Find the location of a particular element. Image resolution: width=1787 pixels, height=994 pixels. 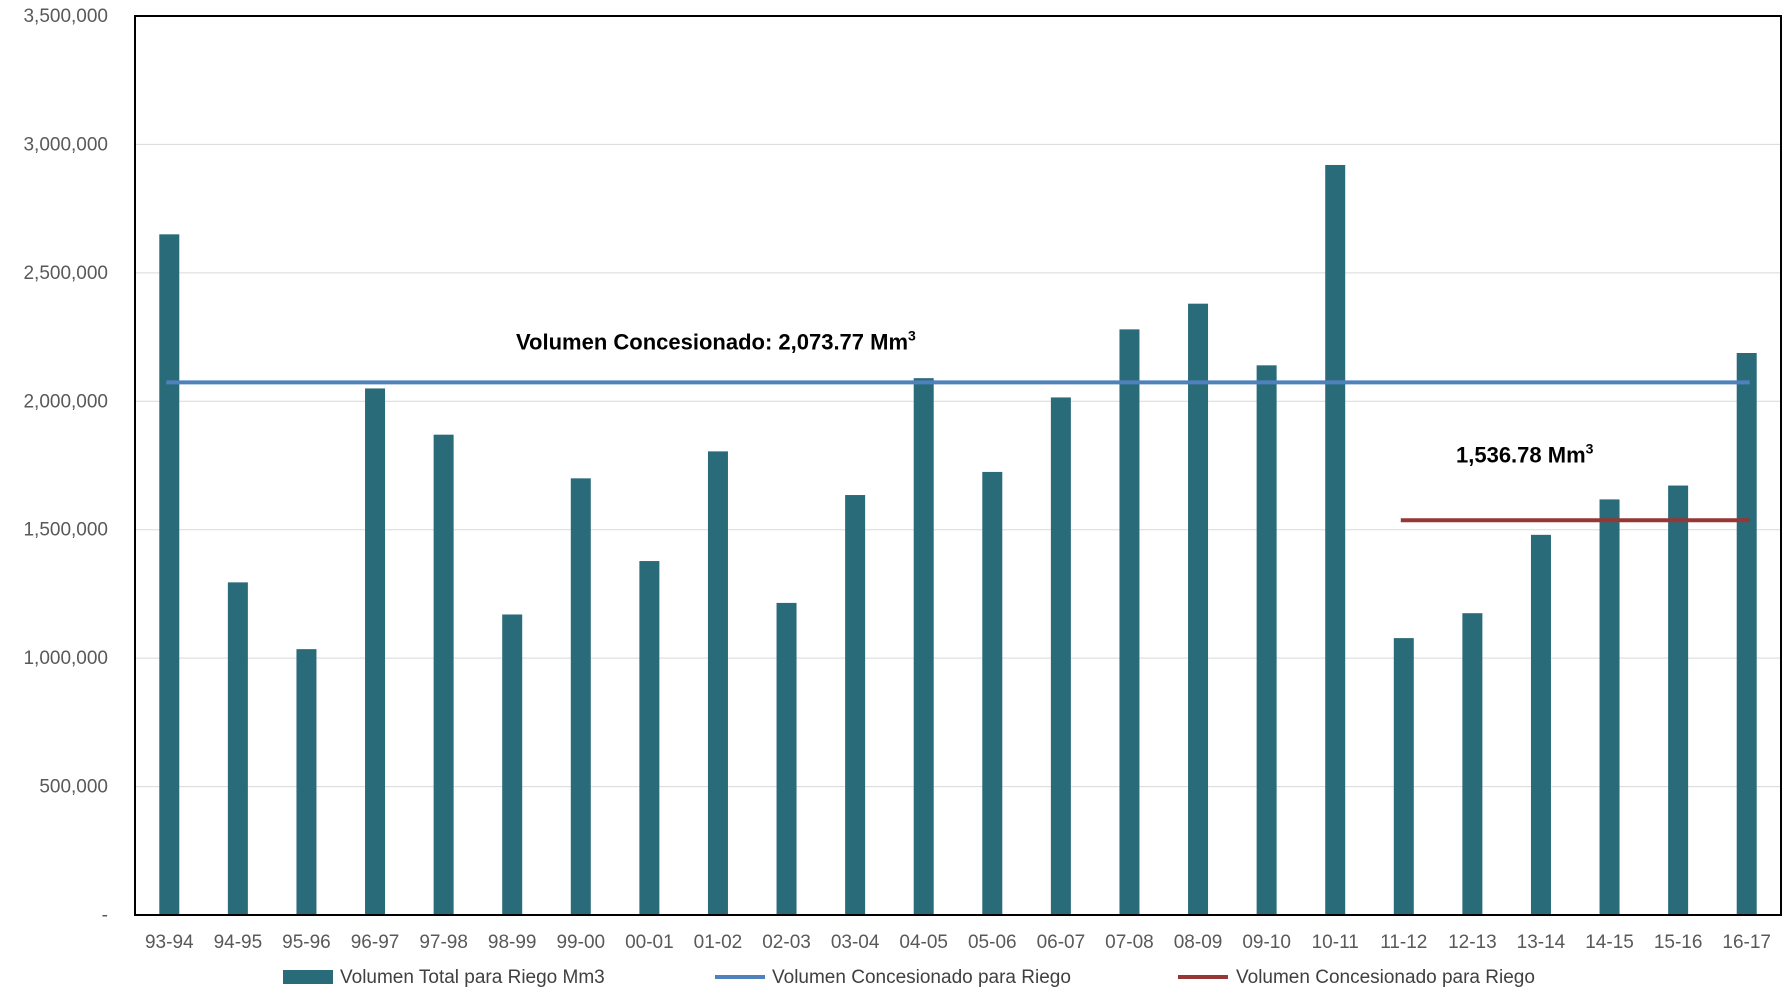

x-tick-label: 01-02 is located at coordinates (718, 942).